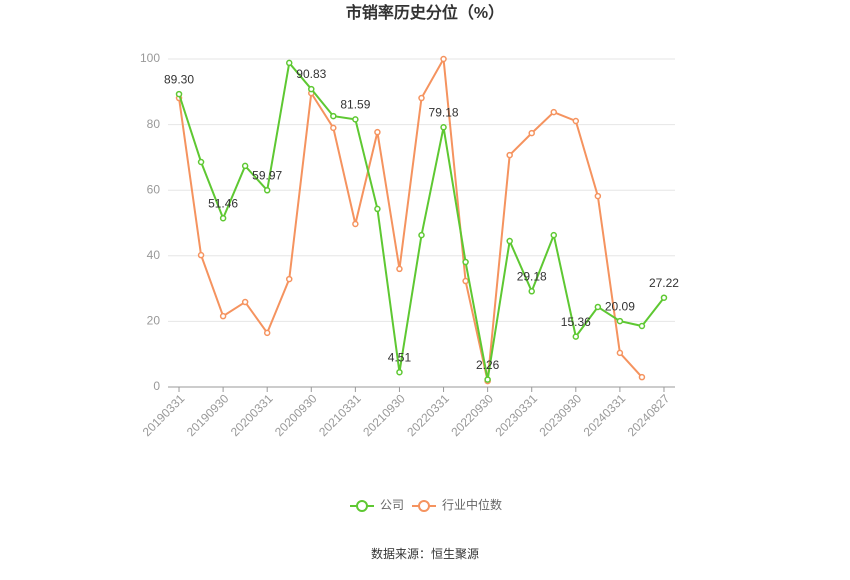 The width and height of the screenshot is (850, 580). Describe the element at coordinates (311, 74) in the screenshot. I see `data-label: 90.83` at that location.